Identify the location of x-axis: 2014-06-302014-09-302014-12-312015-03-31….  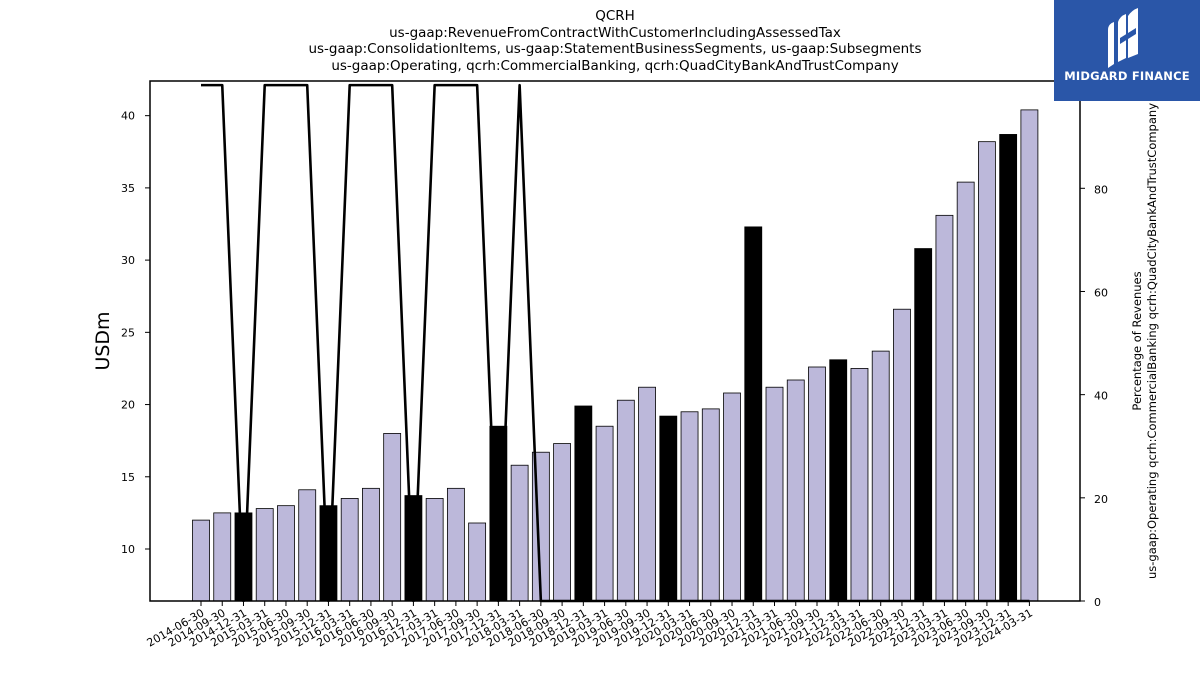
(590, 625).